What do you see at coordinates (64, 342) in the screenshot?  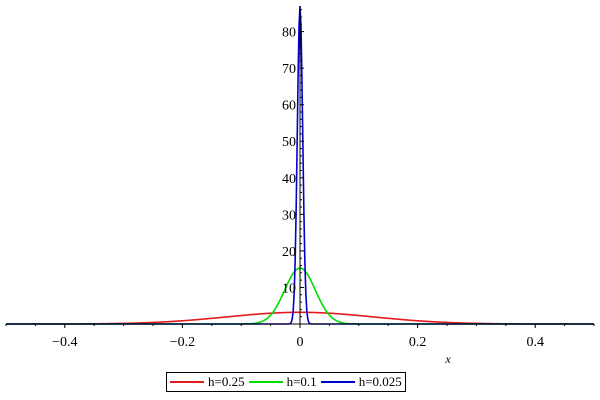 I see `x-tick-label: −0.4` at bounding box center [64, 342].